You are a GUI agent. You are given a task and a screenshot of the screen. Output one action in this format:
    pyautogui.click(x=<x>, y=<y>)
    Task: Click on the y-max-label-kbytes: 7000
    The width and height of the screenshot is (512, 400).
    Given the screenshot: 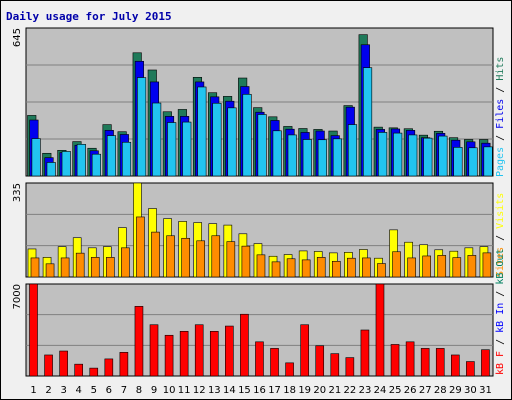 What is the action you would take?
    pyautogui.click(x=17, y=296)
    